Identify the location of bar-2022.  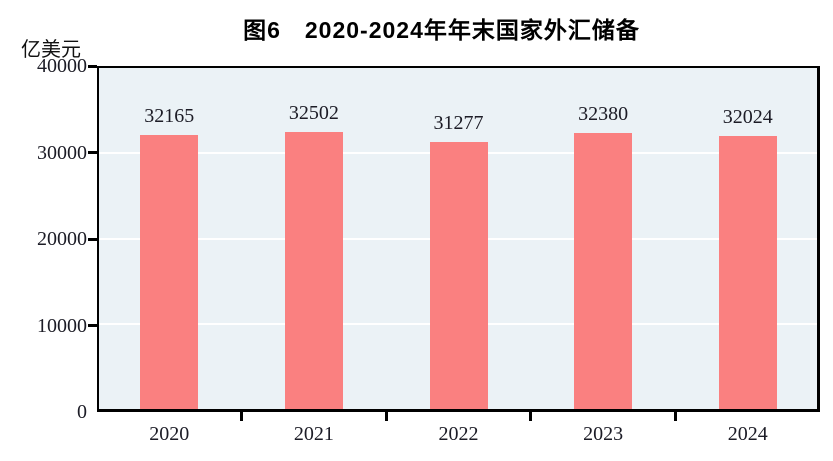
(458, 275).